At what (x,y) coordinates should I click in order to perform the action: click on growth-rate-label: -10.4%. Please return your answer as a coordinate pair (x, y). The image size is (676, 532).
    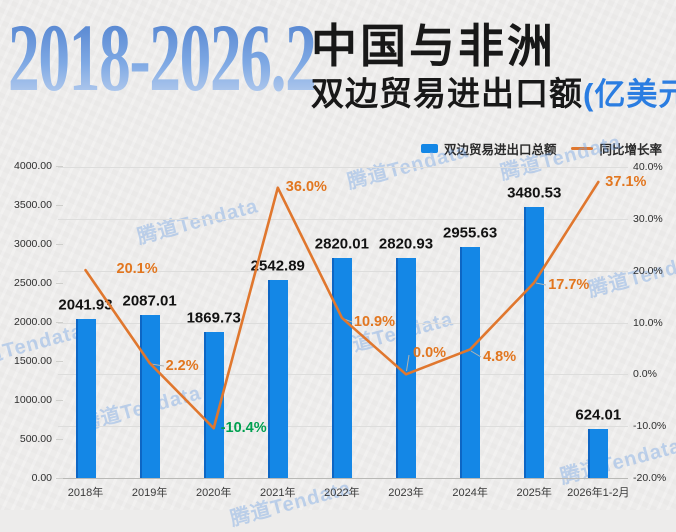
    Looking at the image, I should click on (243, 428).